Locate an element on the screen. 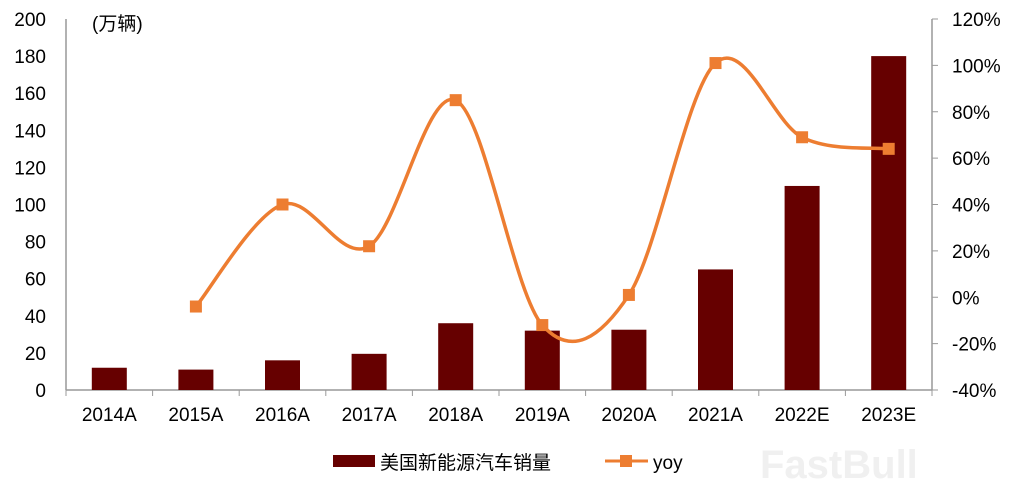 The width and height of the screenshot is (1019, 483). left-tick-label: 80 is located at coordinates (35, 243).